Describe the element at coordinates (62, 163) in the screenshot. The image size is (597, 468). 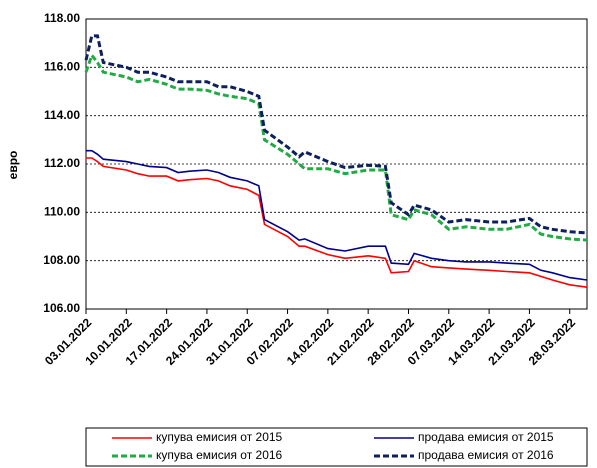
I see `y-tick-label: 112.00` at that location.